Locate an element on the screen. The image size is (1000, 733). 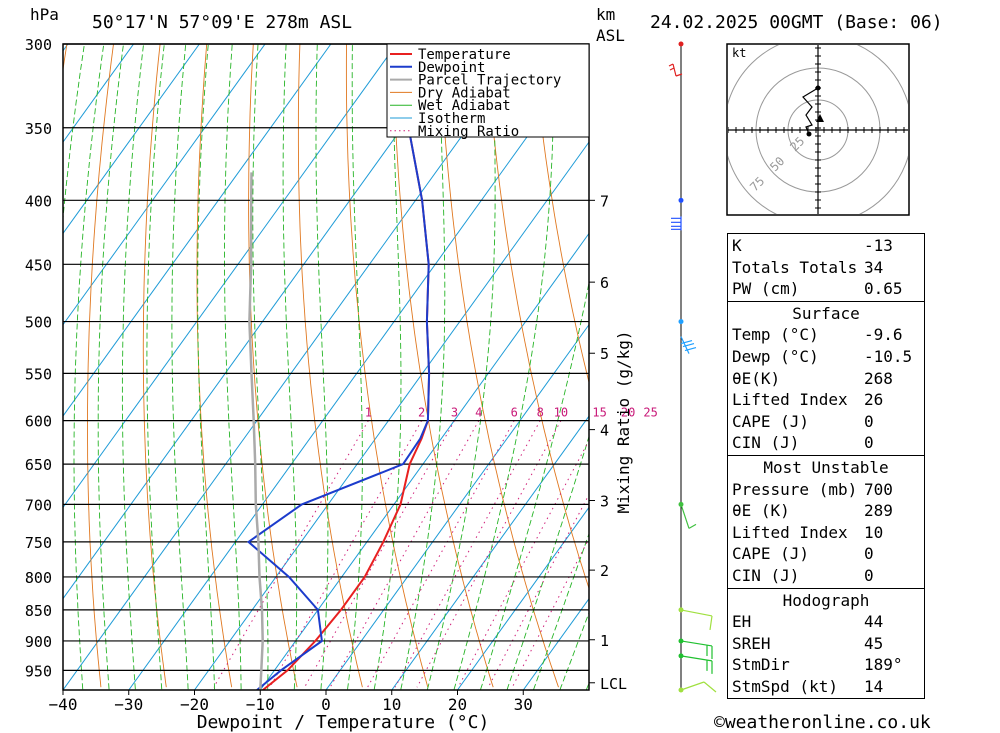
mixing-ratio-label: 3 is located at coordinates (454, 413).